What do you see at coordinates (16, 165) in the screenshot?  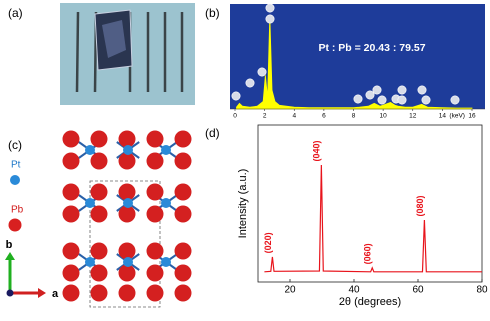 I see `legend-label: Pt` at bounding box center [16, 165].